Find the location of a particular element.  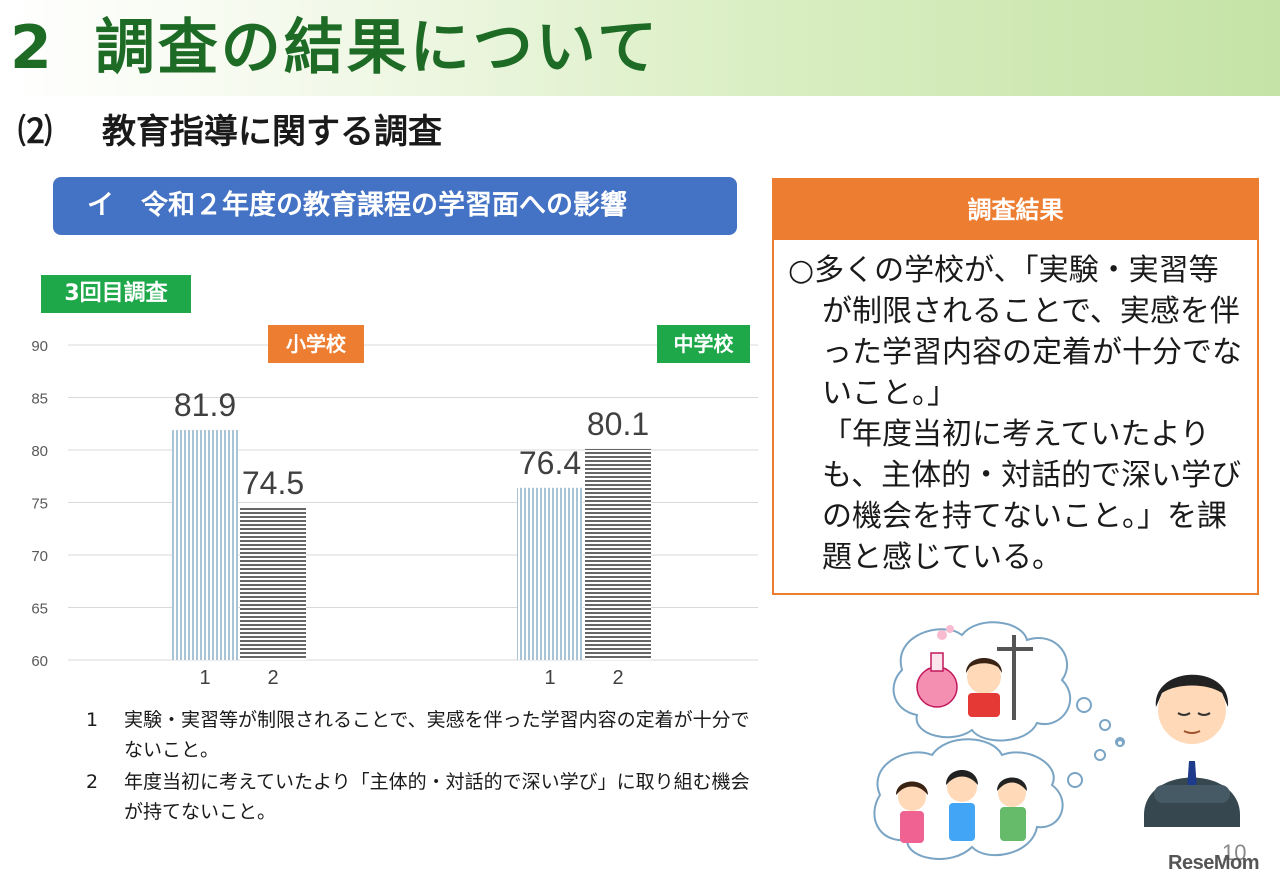

resemom-logo: ReseMom is located at coordinates (1213, 863).